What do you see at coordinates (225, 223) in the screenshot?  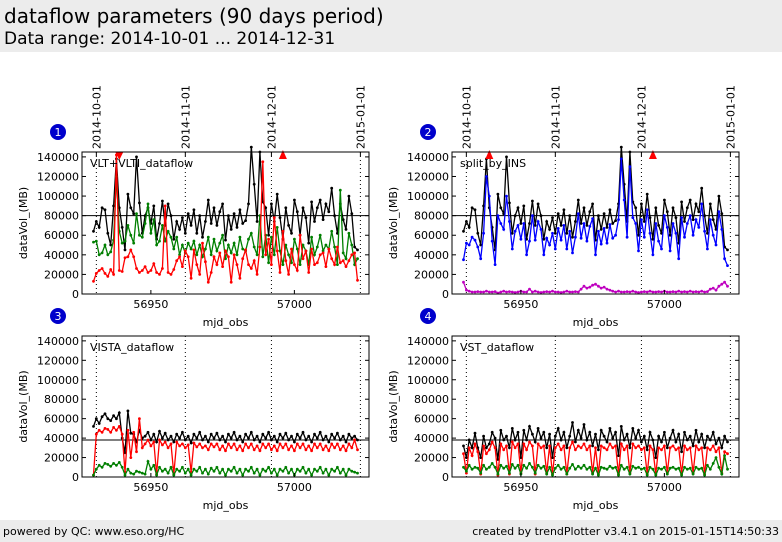 I see `plot-frame` at bounding box center [225, 223].